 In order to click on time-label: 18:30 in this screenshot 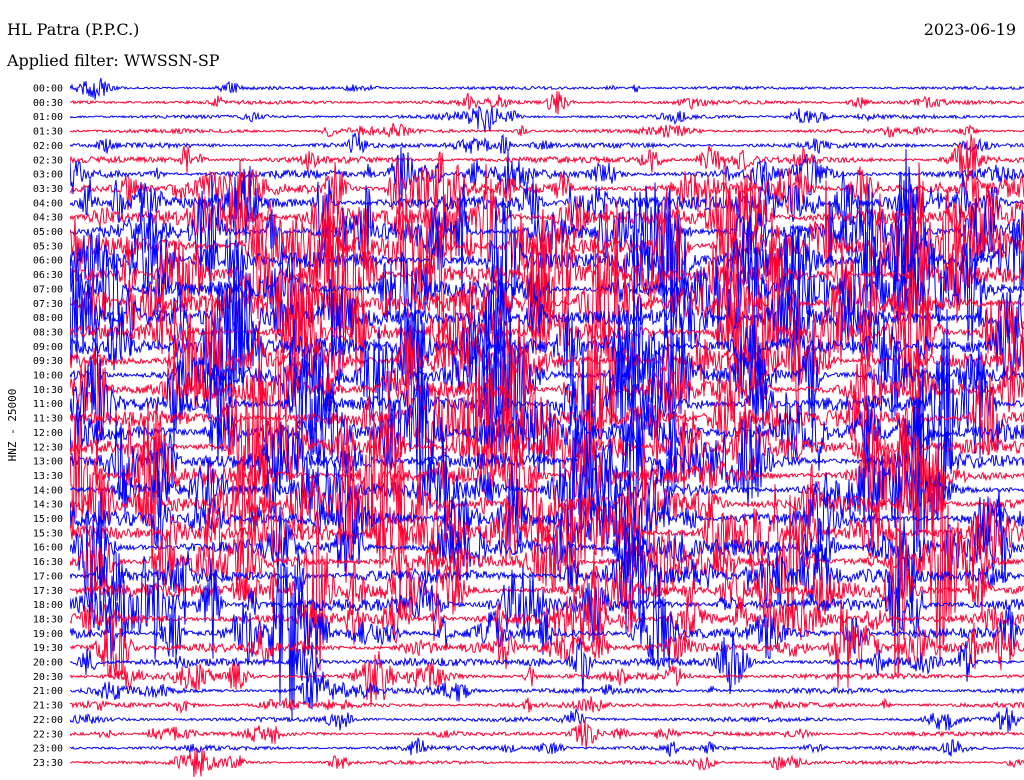, I will do `click(48, 619)`.